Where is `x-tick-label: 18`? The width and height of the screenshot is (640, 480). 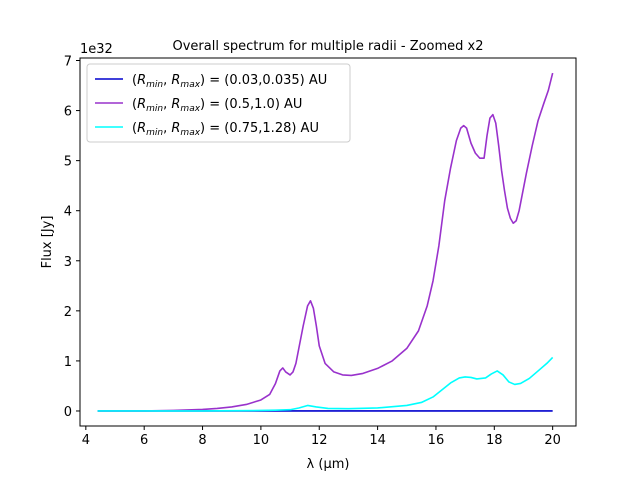
x-tick-label: 18 is located at coordinates (494, 440).